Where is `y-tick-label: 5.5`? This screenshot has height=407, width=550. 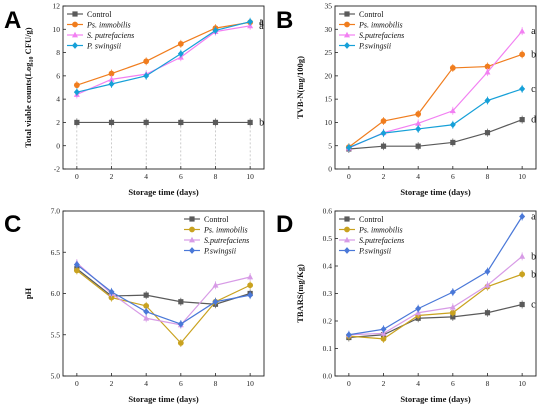
y-tick-label: 5.5 is located at coordinates (56, 334).